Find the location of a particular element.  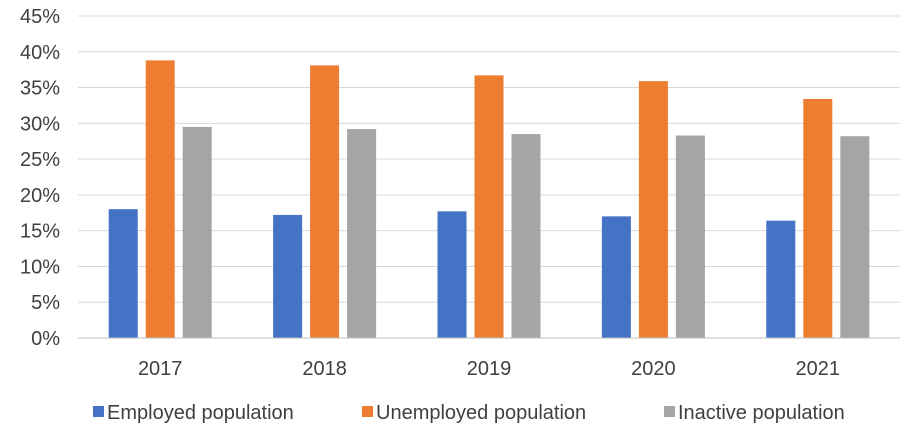

bar-unemployed-population-2018 is located at coordinates (325, 201).